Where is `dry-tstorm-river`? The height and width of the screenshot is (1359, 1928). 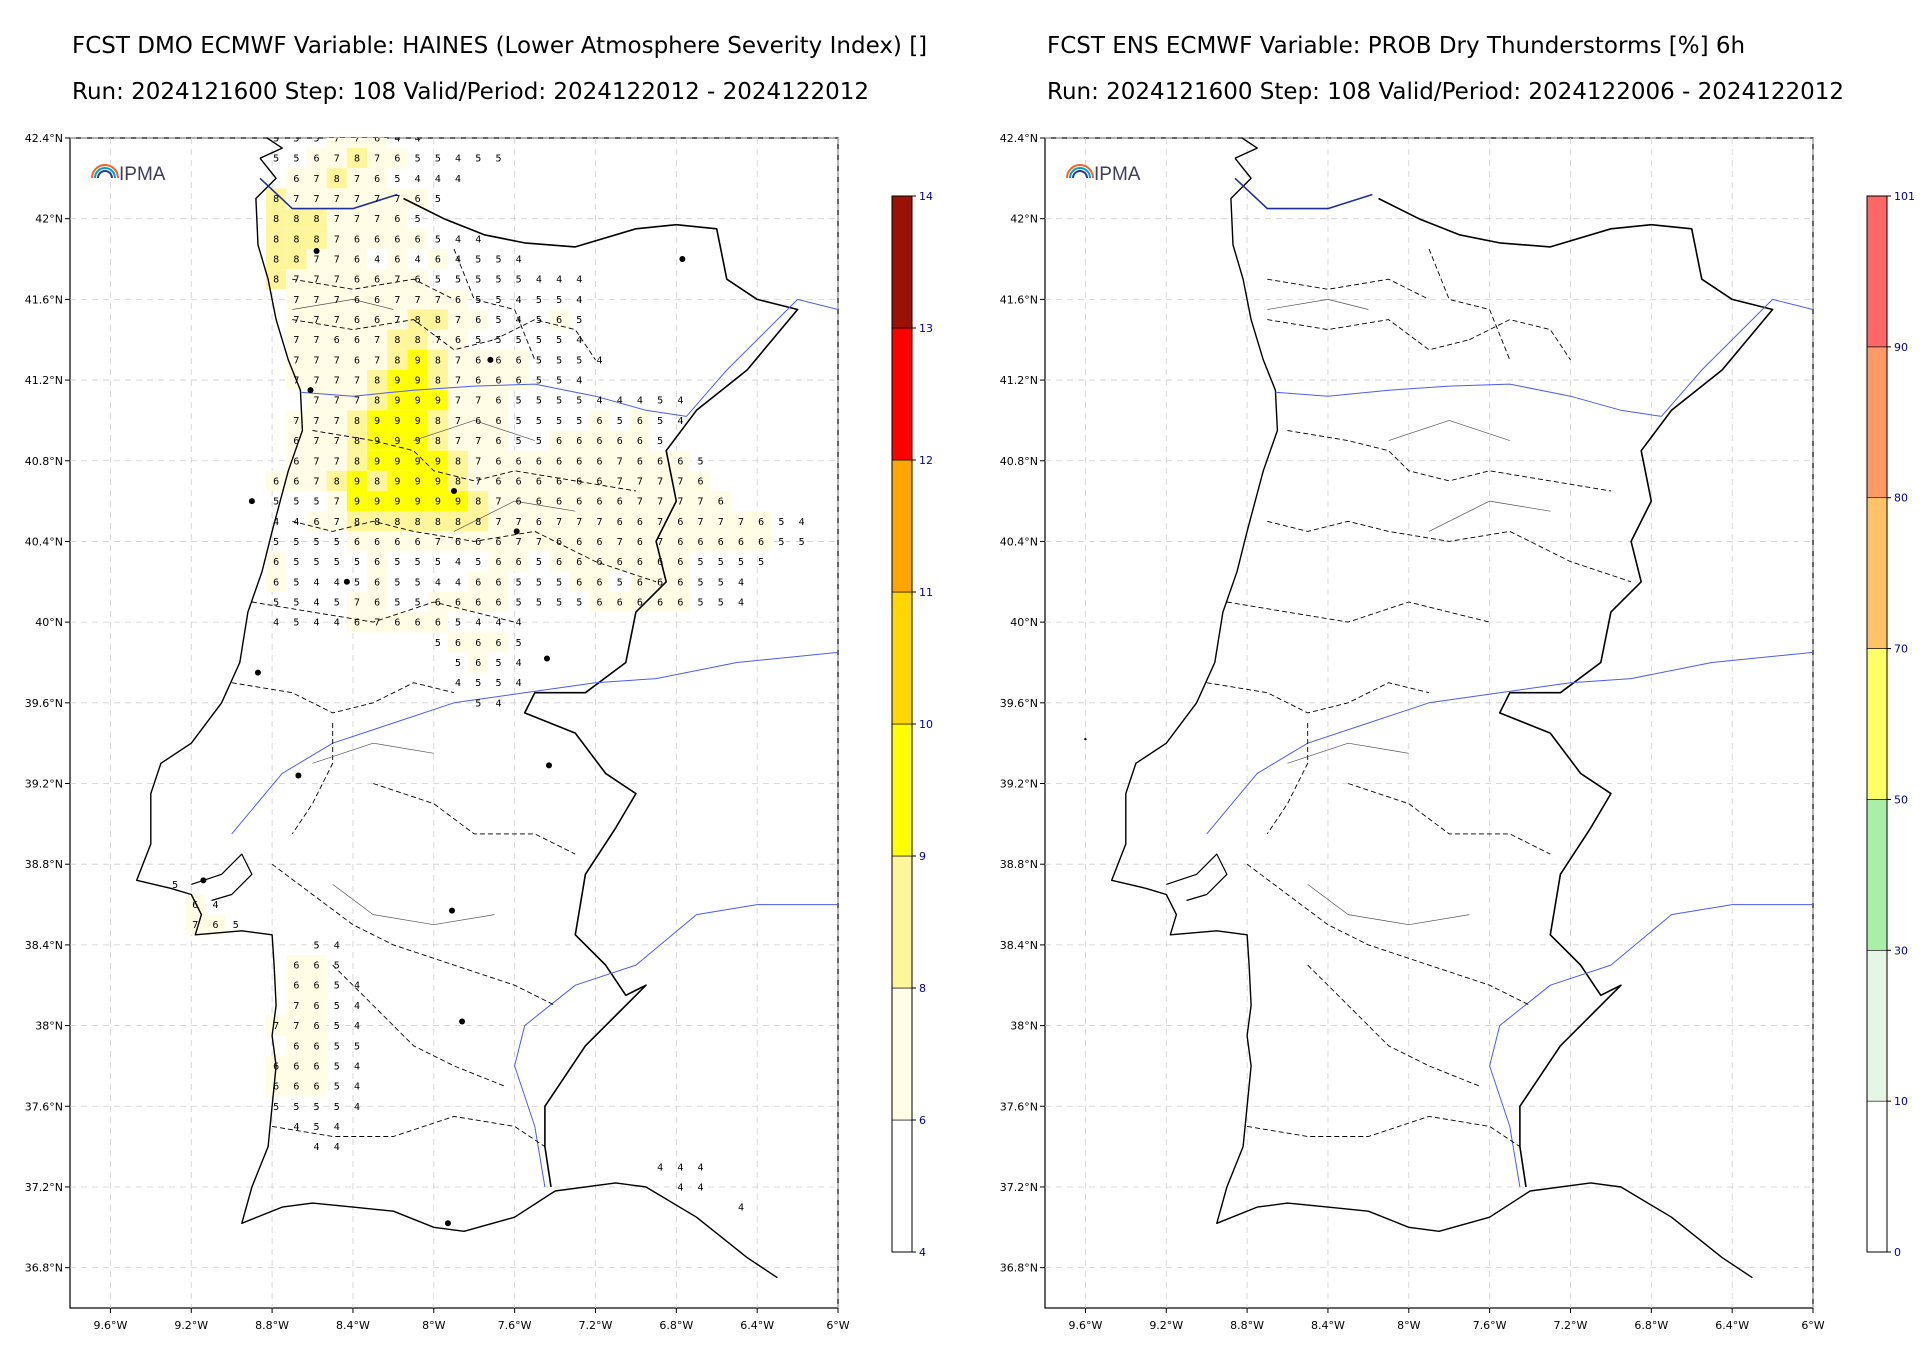 dry-tstorm-river is located at coordinates (1651, 1046).